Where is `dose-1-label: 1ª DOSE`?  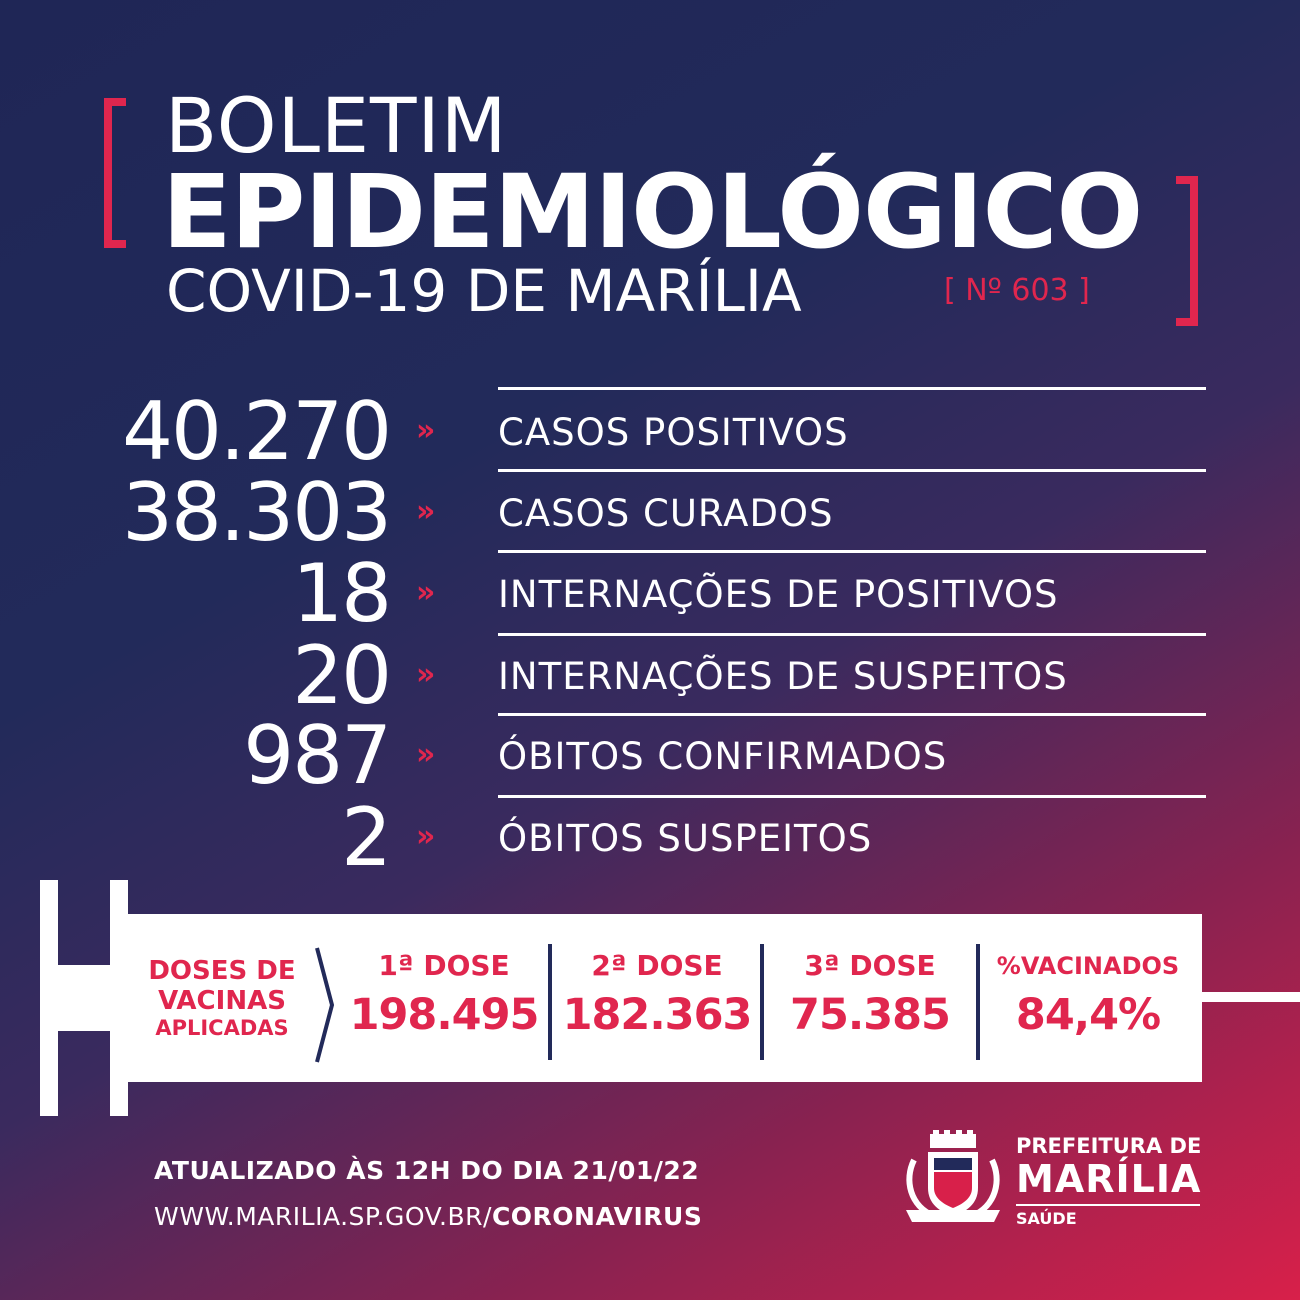 dose-1-label: 1ª DOSE is located at coordinates (444, 965).